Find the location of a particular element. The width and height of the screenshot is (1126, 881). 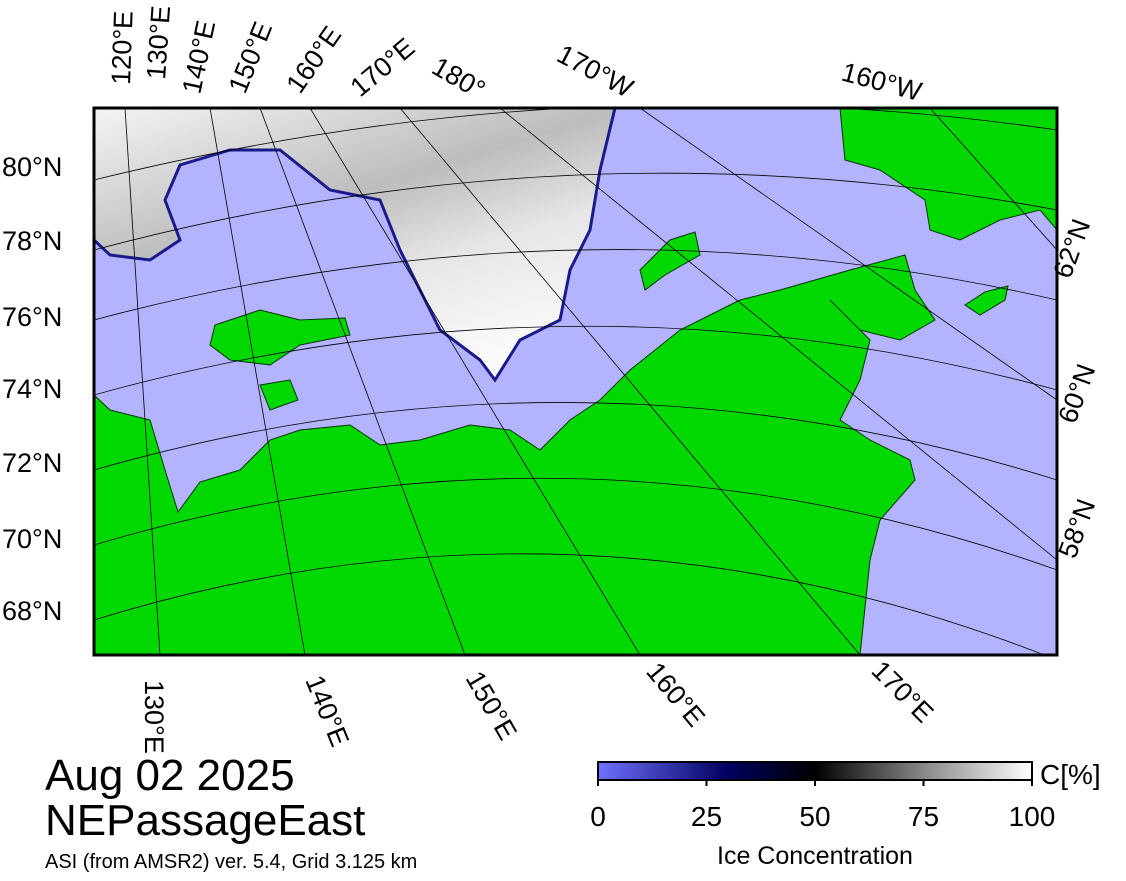

source: ASI (from AMSR2) ver. 5.4, Grid 3.125 km is located at coordinates (231, 862).